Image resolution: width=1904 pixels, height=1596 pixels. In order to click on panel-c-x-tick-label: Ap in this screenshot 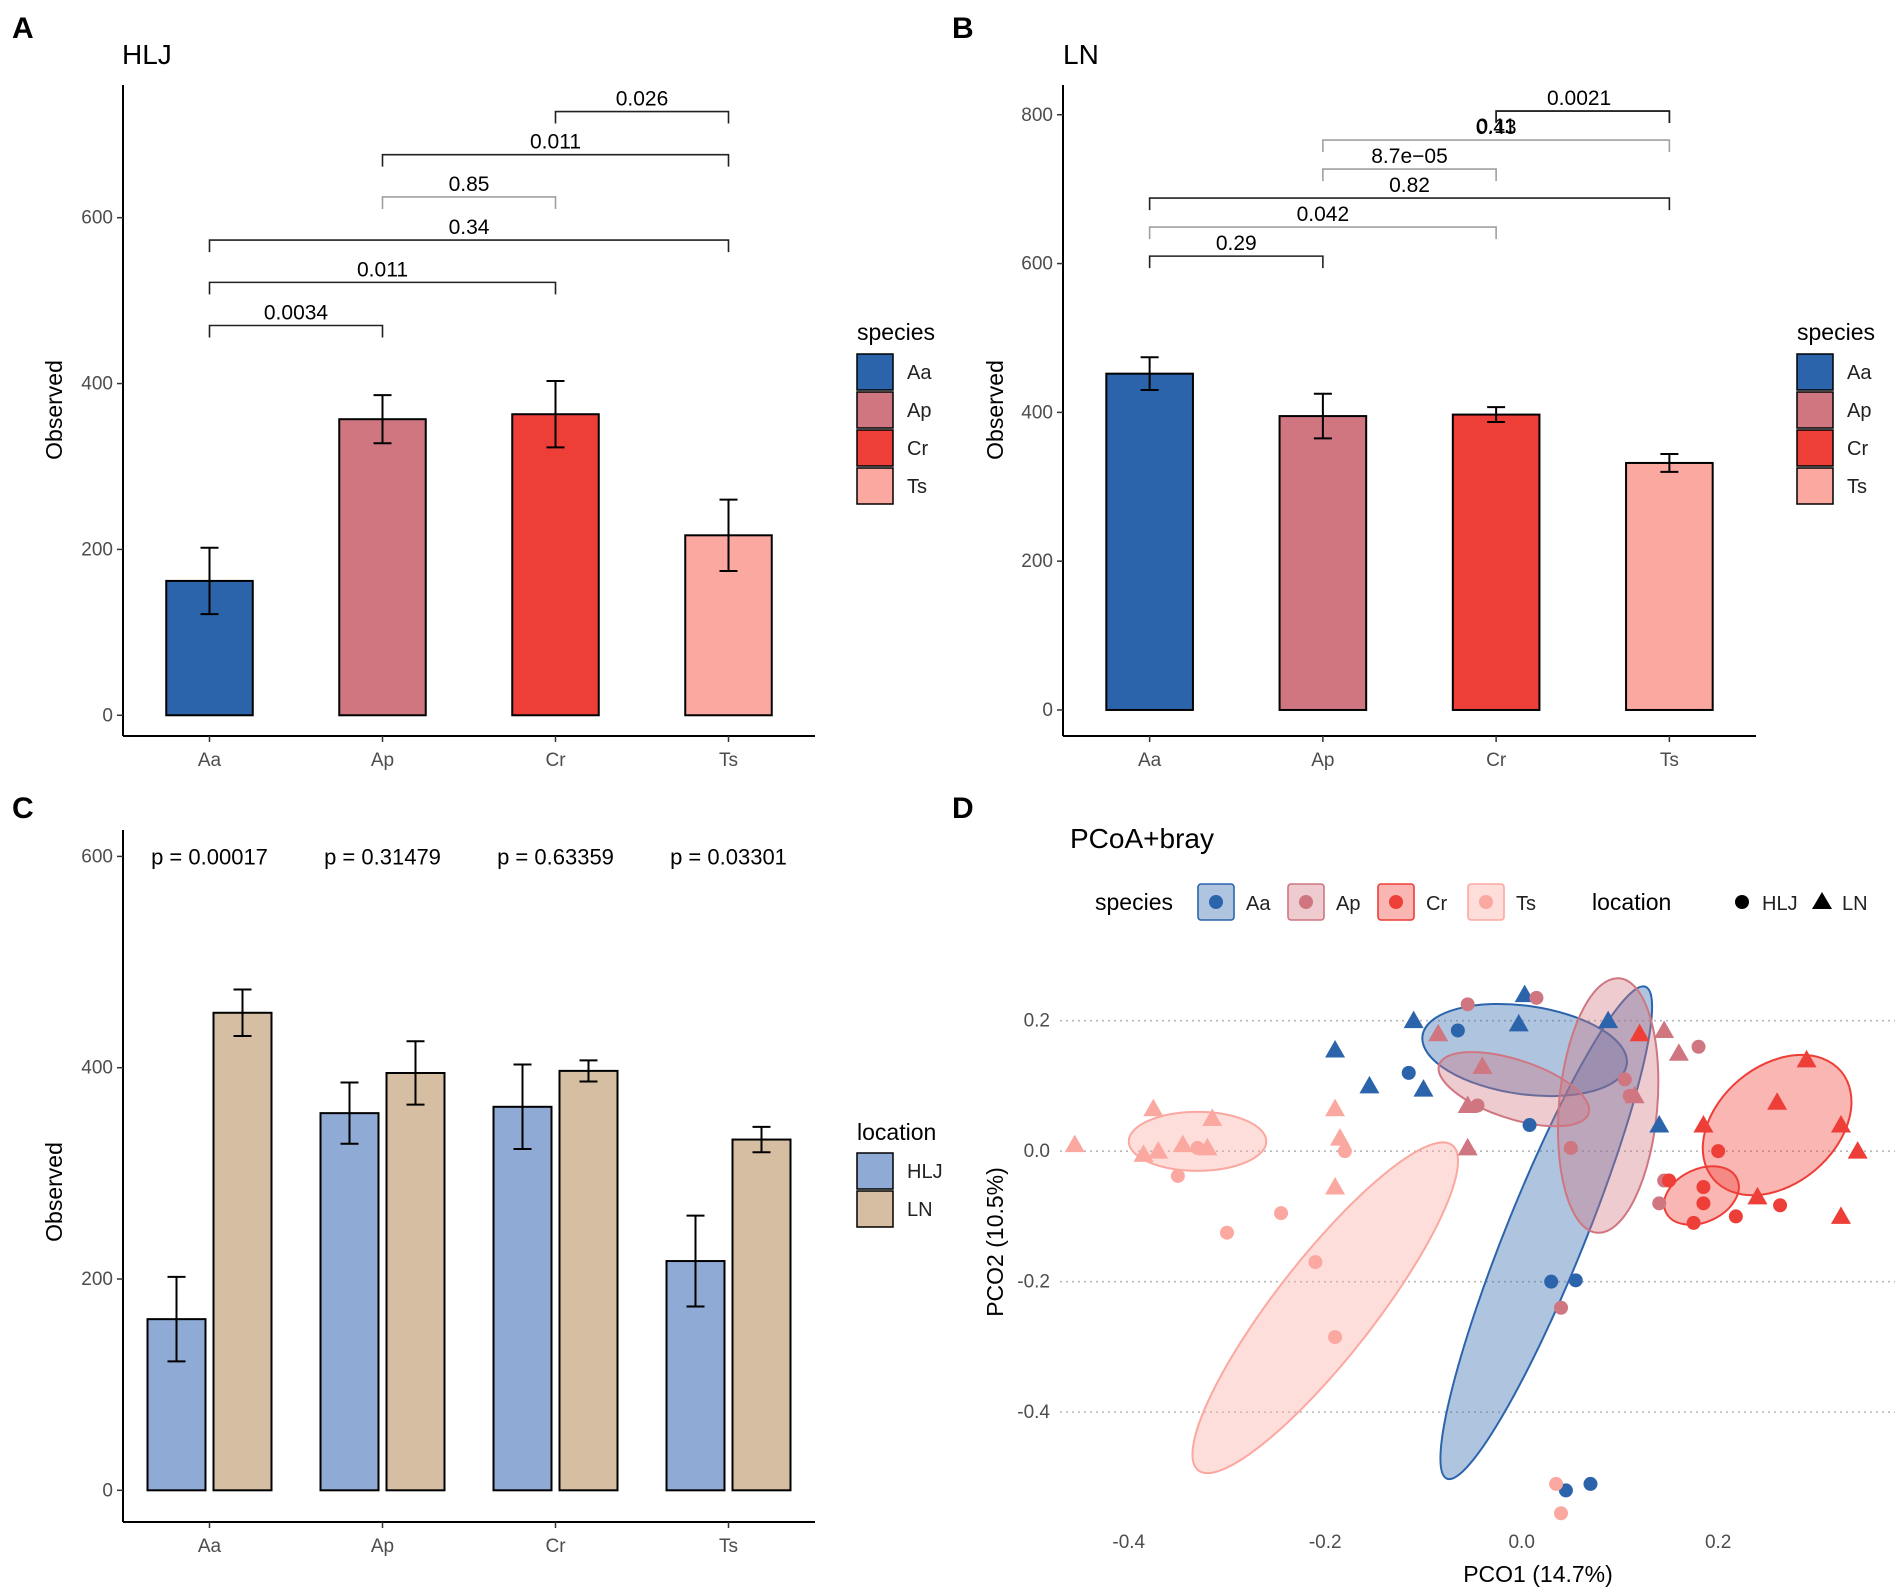, I will do `click(382, 1546)`.